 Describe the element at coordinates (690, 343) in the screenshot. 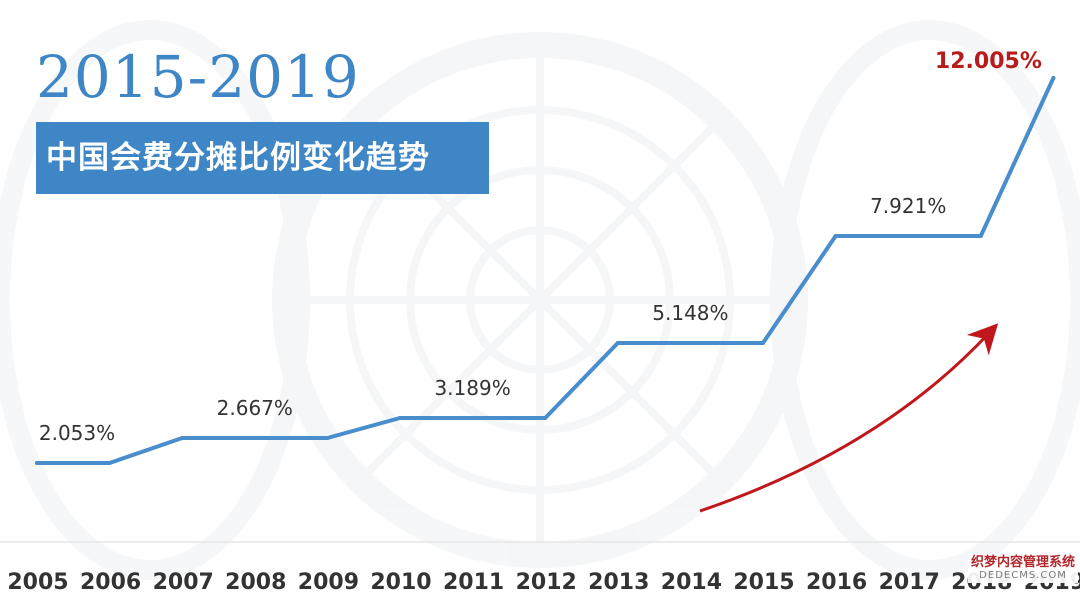

I see `data-point-2014` at that location.